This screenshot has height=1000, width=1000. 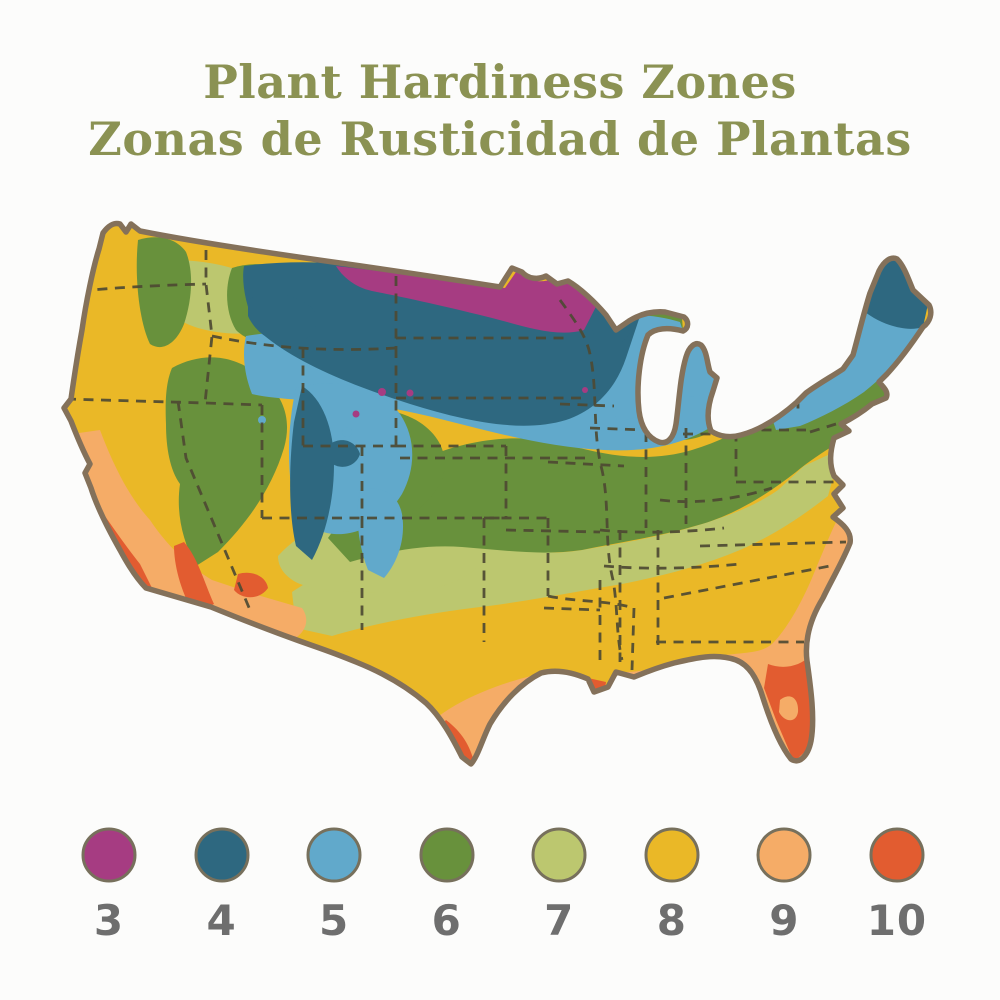 What do you see at coordinates (500, 139) in the screenshot?
I see `title-line-spanish: Zonas de Rusticidad de Plantas` at bounding box center [500, 139].